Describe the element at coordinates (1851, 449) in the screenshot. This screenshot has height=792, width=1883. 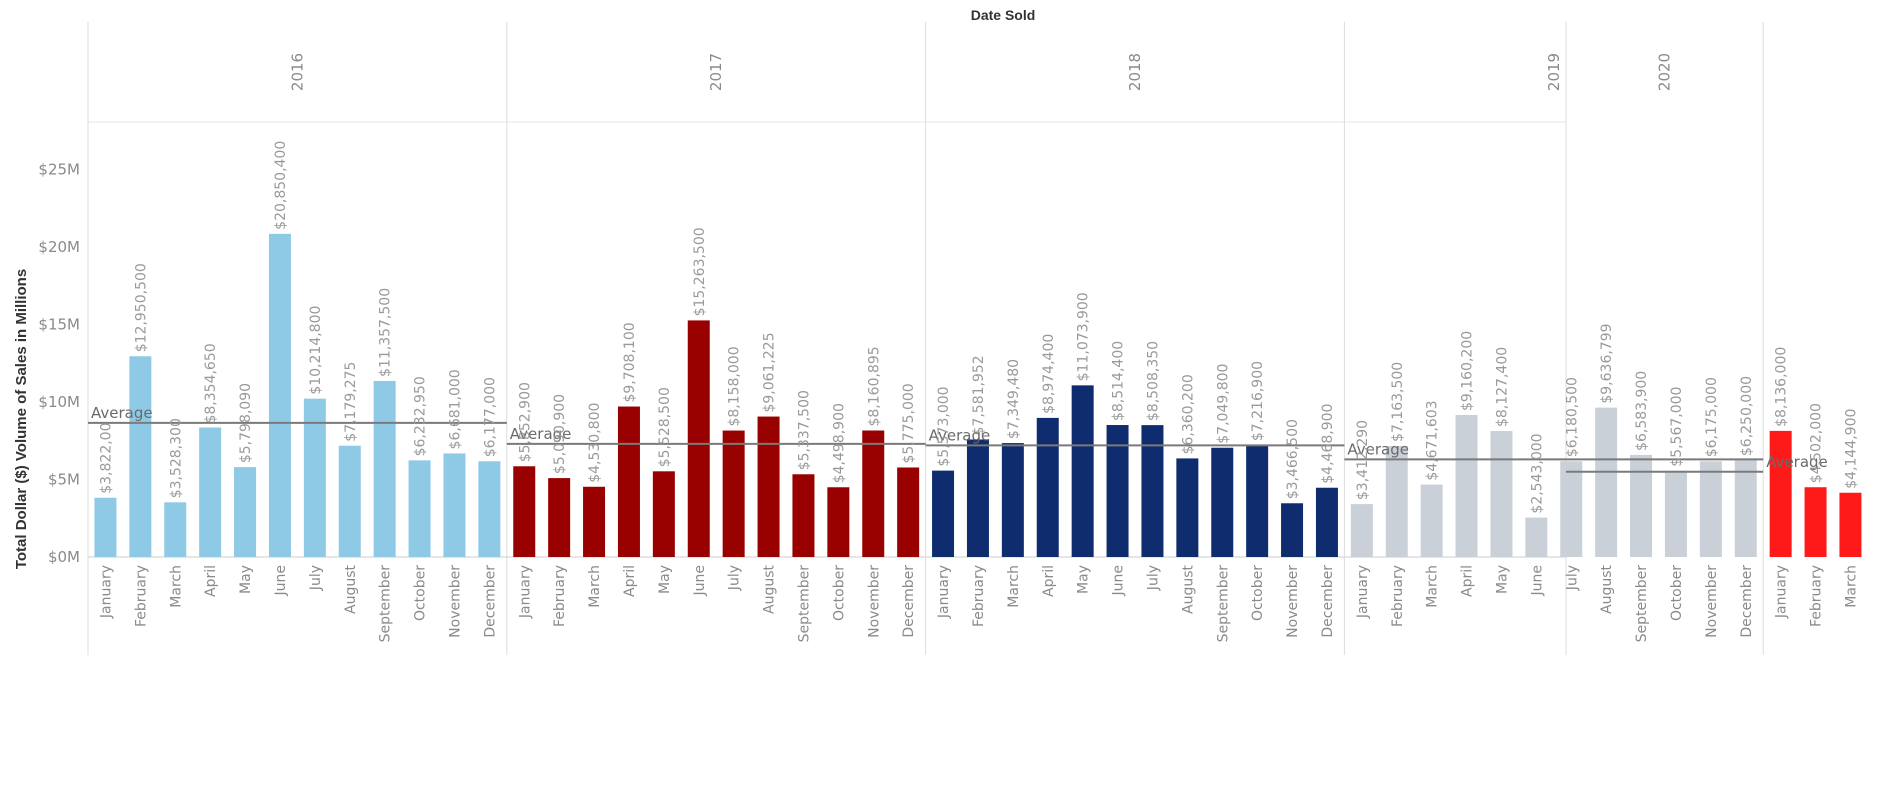
I see `value-label: $4,144,900` at that location.